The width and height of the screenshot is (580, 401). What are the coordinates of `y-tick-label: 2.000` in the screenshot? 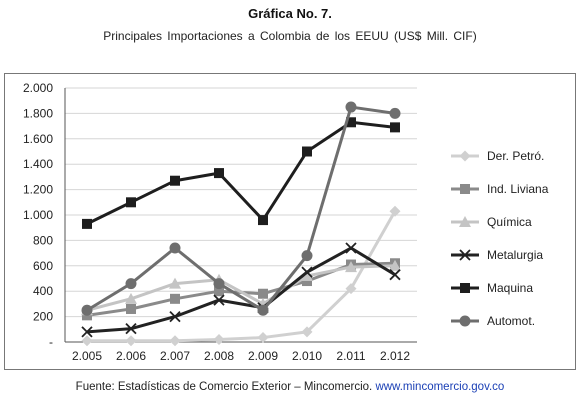 It's located at (38, 88).